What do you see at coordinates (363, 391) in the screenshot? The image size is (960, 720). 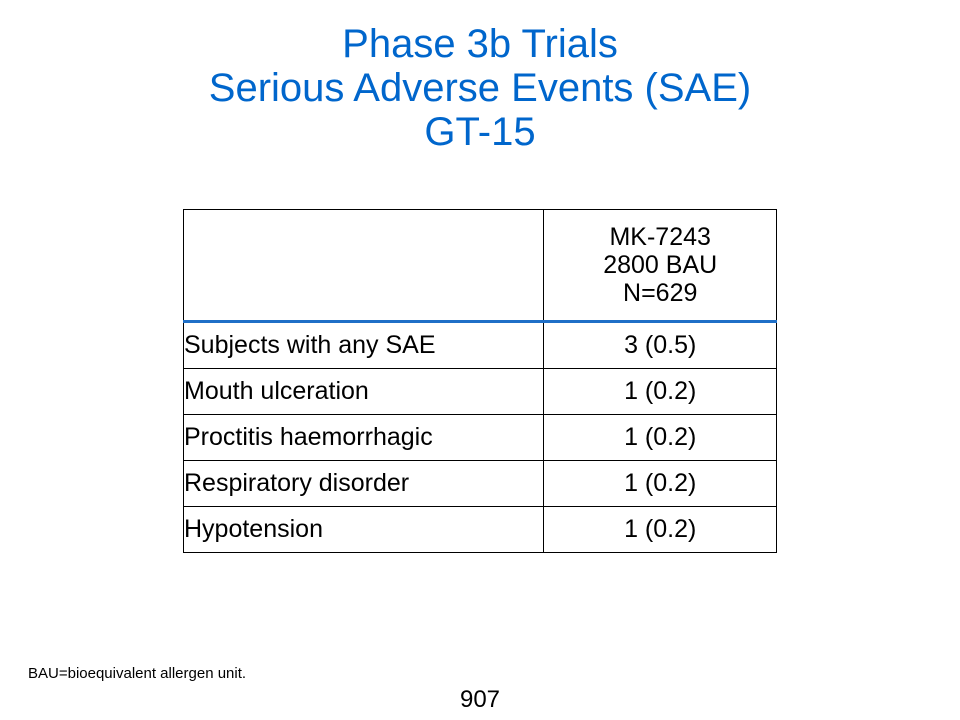 I see `row-label: Mouth ulceration` at bounding box center [363, 391].